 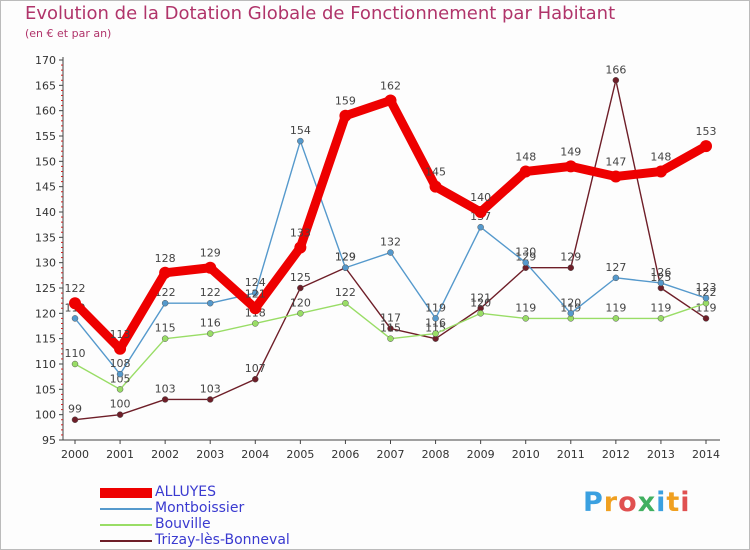 What do you see at coordinates (126, 541) in the screenshot?
I see `legend-swatch-trizay` at bounding box center [126, 541].